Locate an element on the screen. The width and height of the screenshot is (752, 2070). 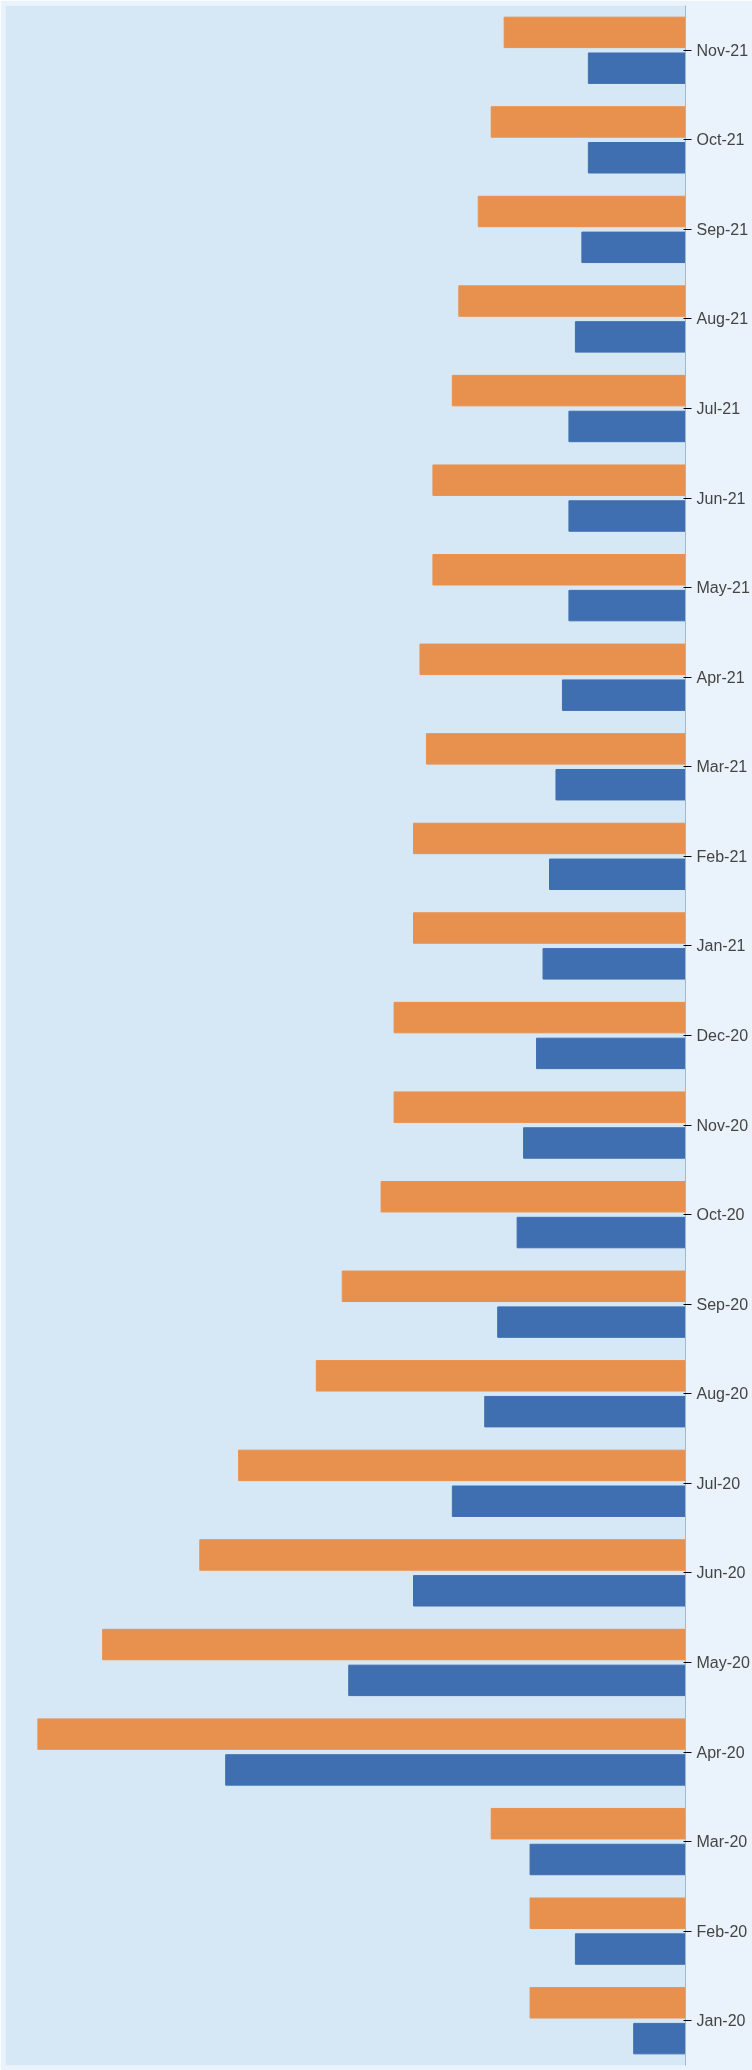
y-tick-label: Jan-20 is located at coordinates (721, 2021).